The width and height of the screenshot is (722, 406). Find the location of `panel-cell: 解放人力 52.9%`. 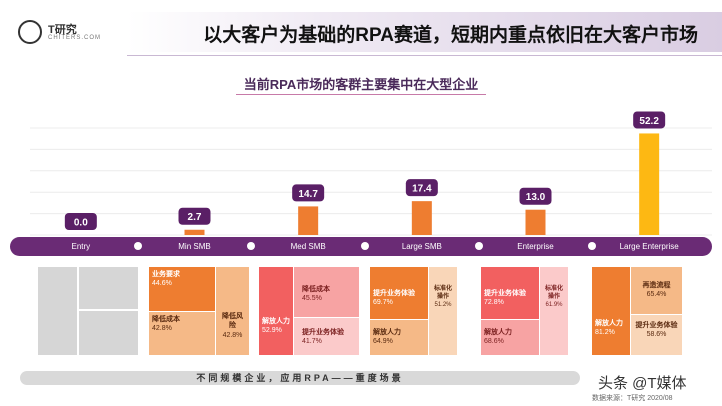

panel-cell: 解放人力 52.9% is located at coordinates (276, 311).